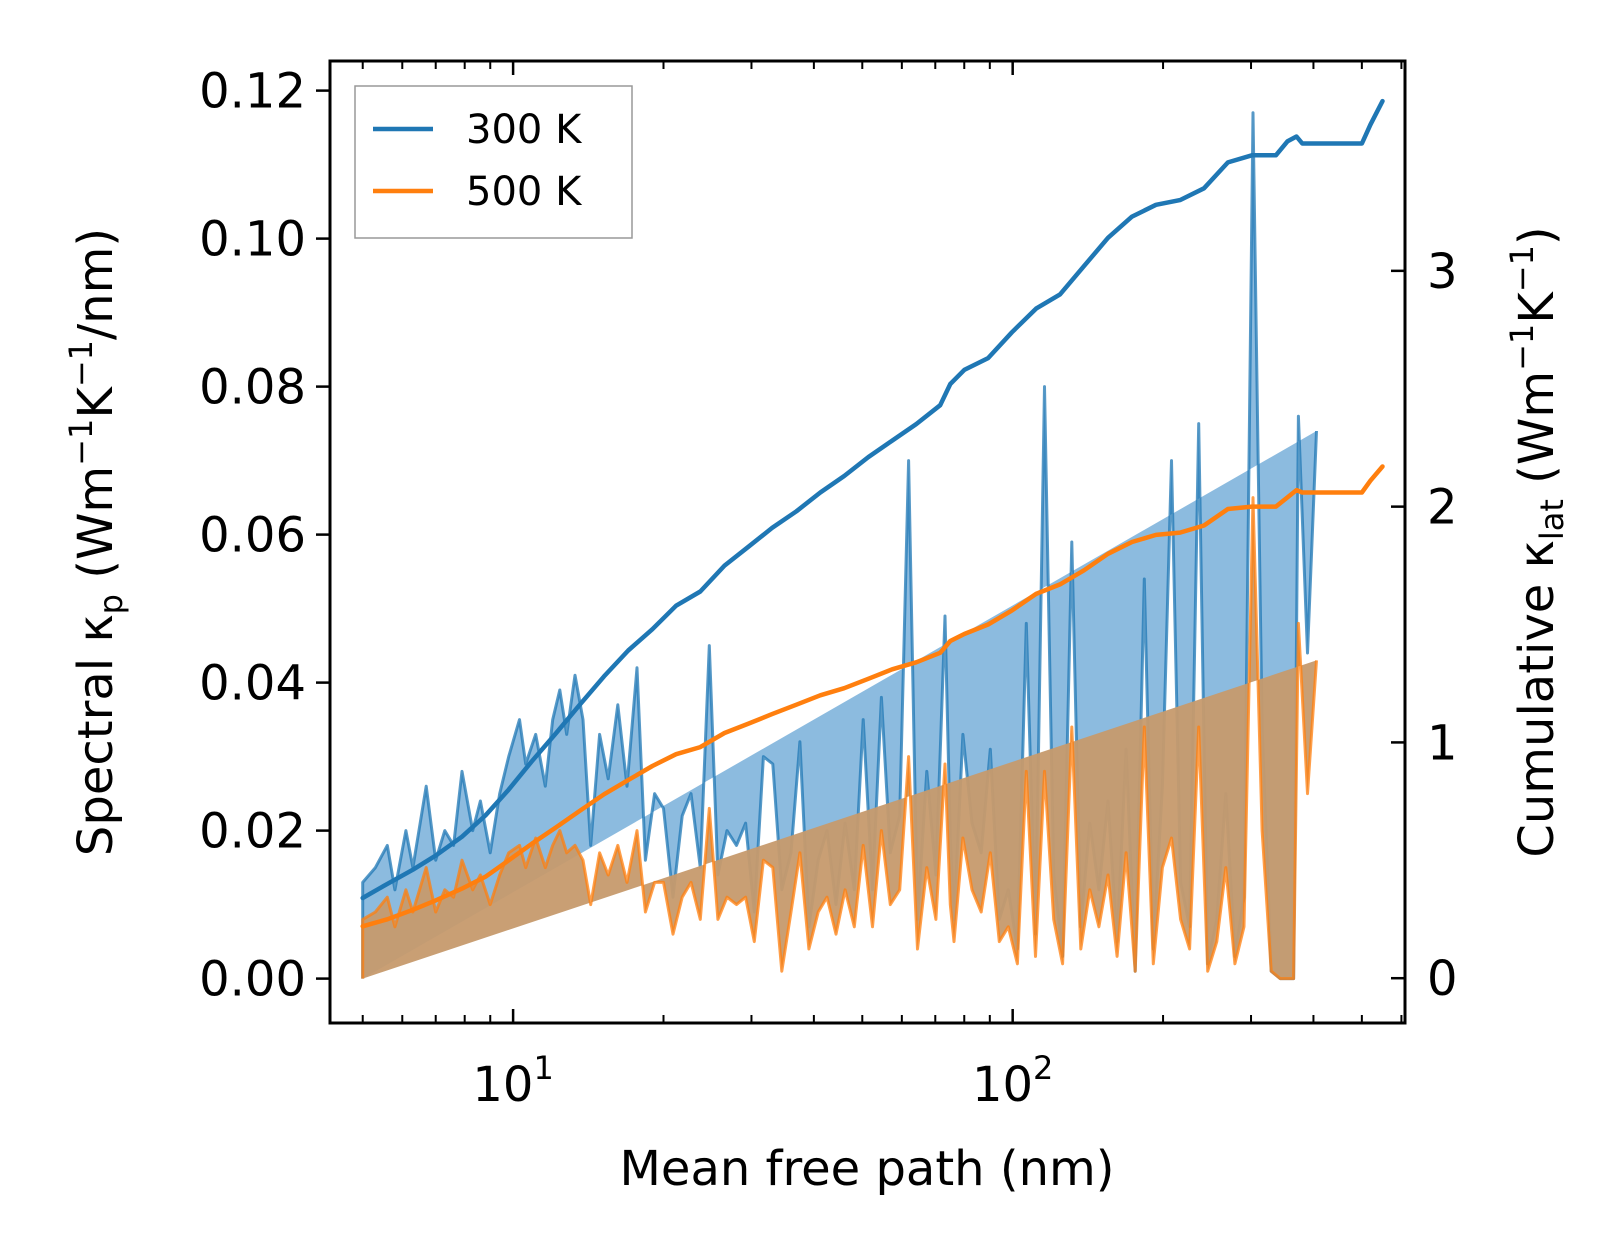  What do you see at coordinates (524, 192) in the screenshot?
I see `legend-label-500k: 500 K` at bounding box center [524, 192].